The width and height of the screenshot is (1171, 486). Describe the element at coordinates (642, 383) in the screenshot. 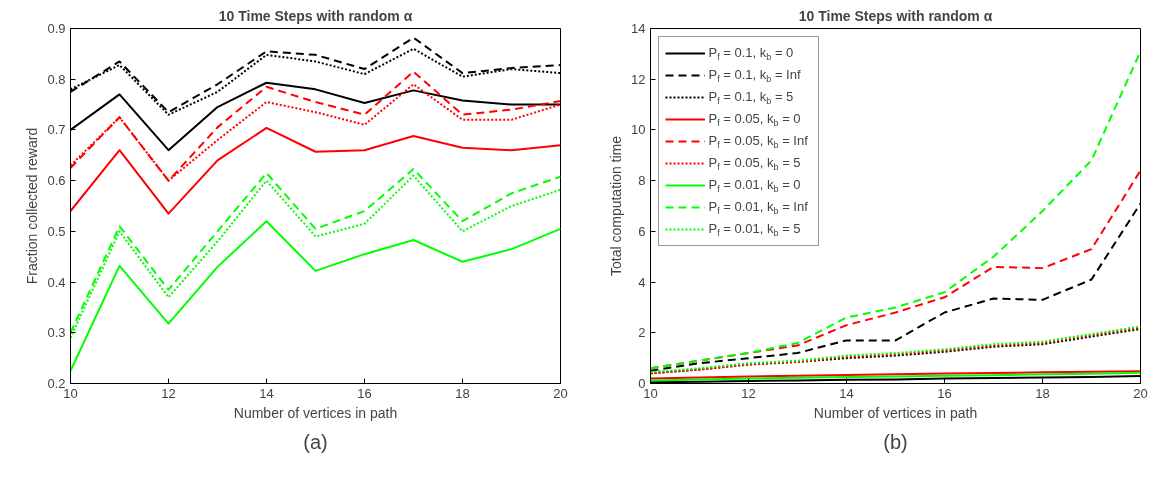

I see `y-tick-label: 0` at that location.